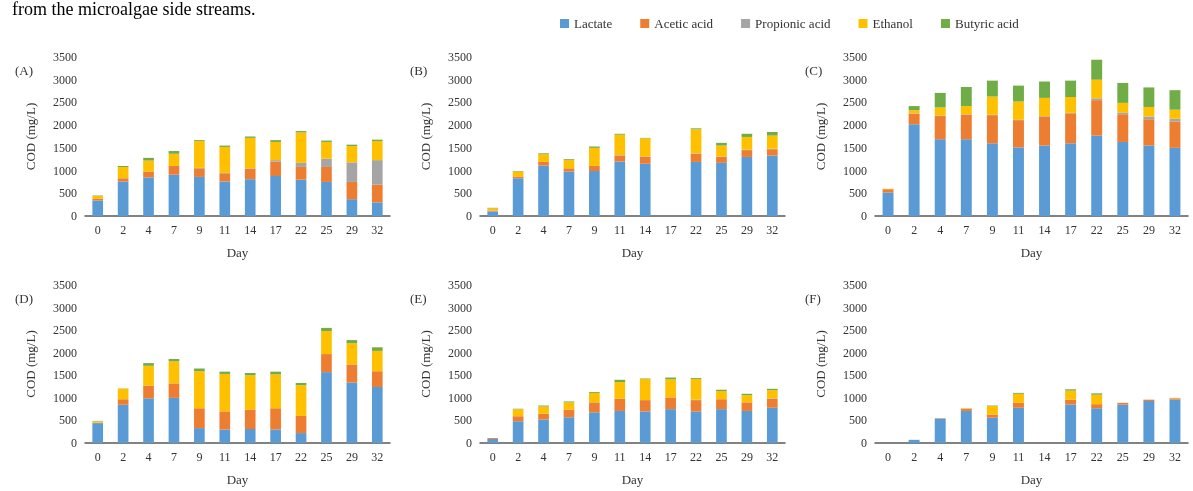  Describe the element at coordinates (593, 23) in the screenshot. I see `legend-label: Lactate` at that location.